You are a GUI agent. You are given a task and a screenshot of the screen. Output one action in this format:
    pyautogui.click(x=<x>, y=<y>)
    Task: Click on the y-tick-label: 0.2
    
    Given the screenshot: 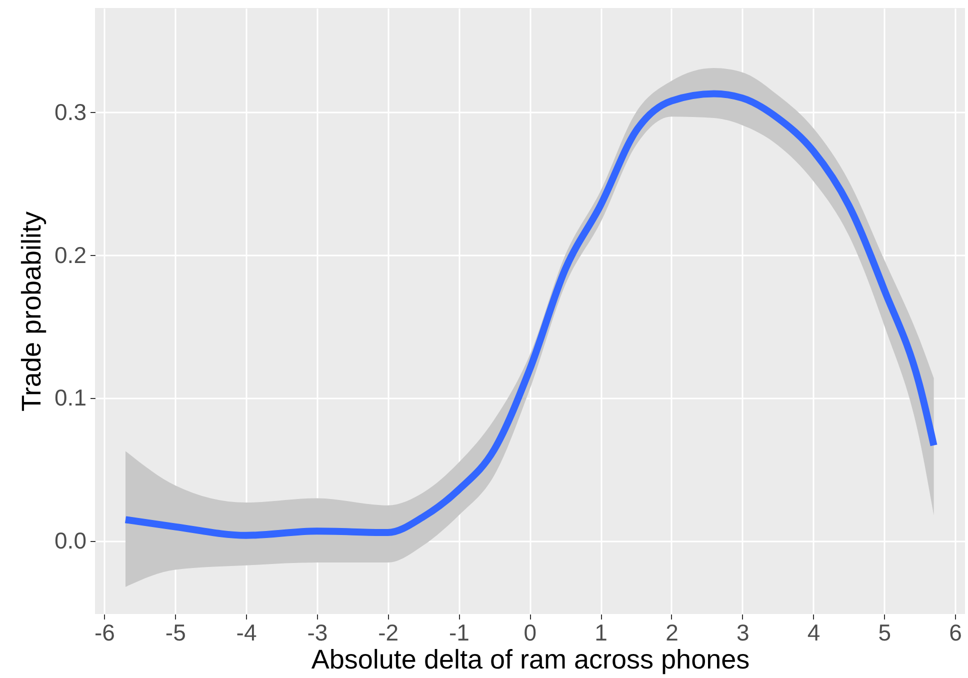 What is the action you would take?
    pyautogui.click(x=70, y=255)
    